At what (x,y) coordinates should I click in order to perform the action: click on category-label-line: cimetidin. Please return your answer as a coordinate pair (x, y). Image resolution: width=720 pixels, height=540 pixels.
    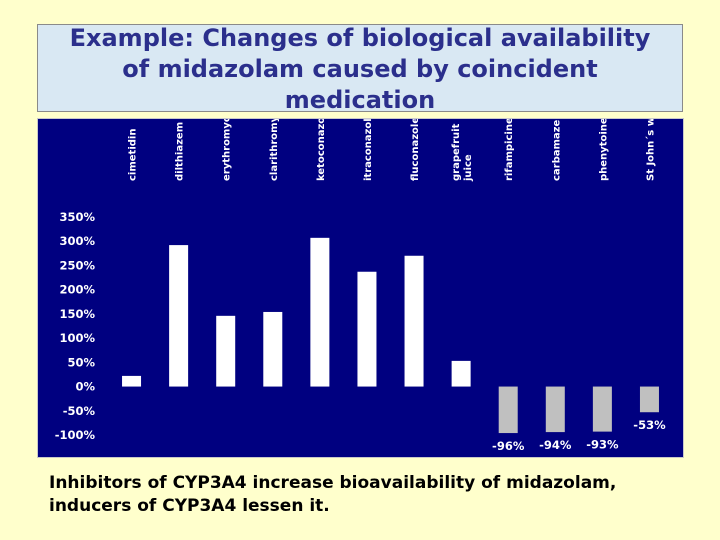
    Looking at the image, I should click on (133, 155).